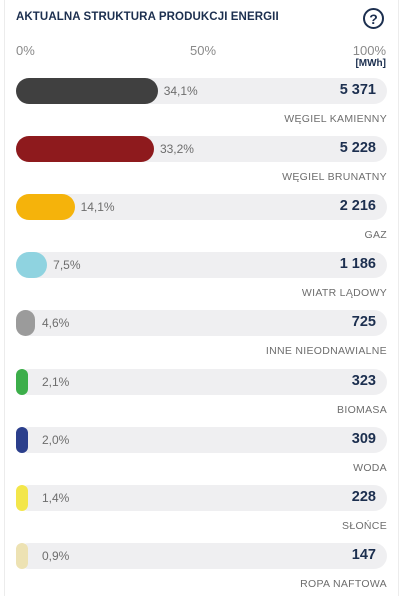  Describe the element at coordinates (203, 50) in the screenshot. I see `scale-label-mid: 50%` at that location.